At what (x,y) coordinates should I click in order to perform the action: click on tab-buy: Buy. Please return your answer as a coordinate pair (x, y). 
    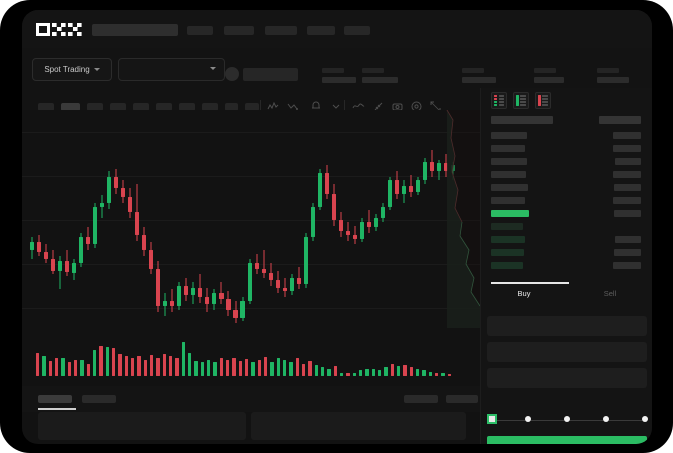
    Looking at the image, I should click on (524, 293).